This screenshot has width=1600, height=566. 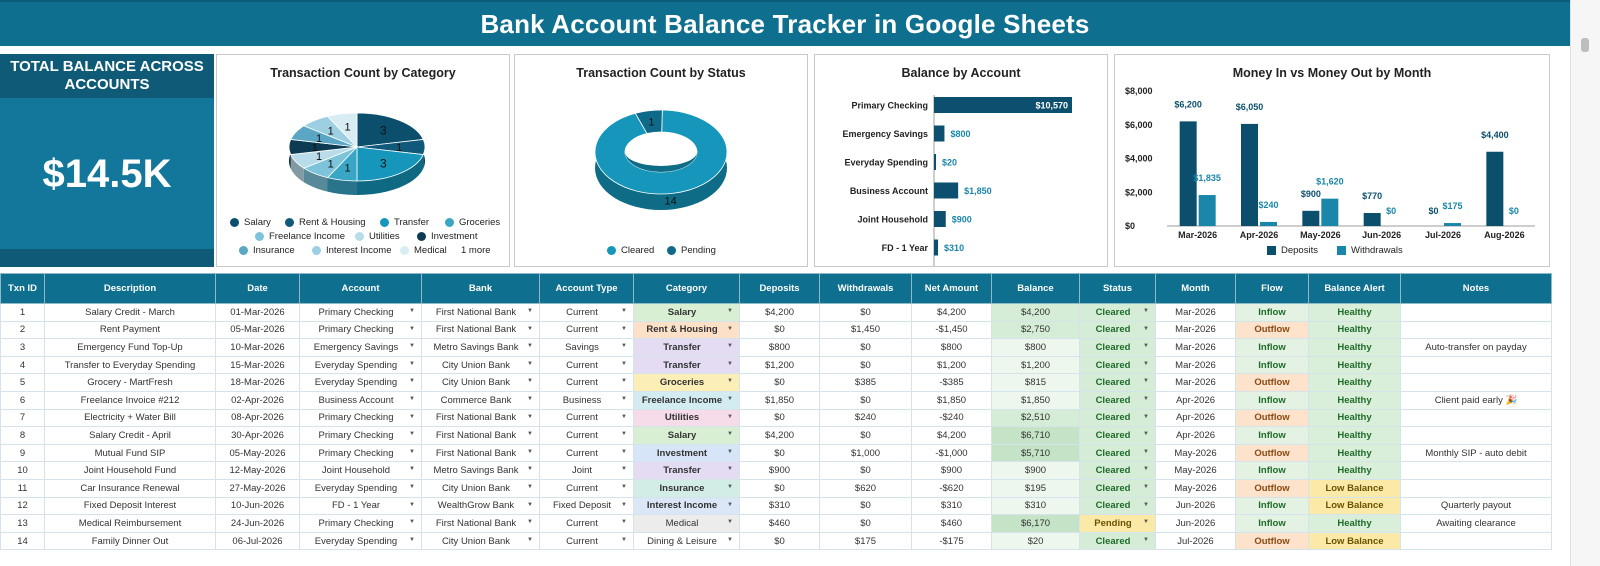 What do you see at coordinates (586, 470) in the screenshot?
I see `cell-account-type: Joint` at bounding box center [586, 470].